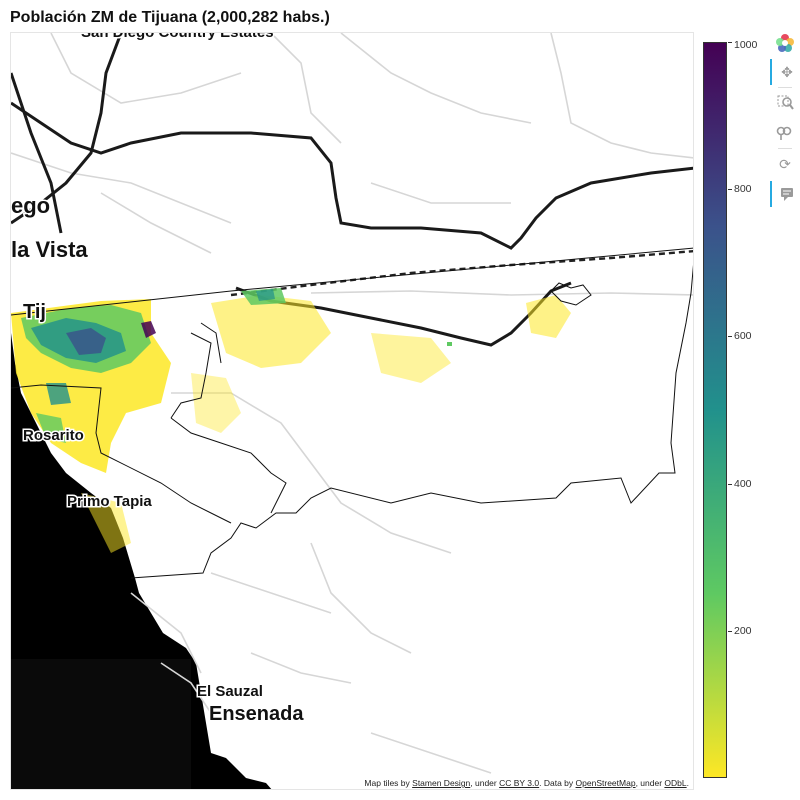  Describe the element at coordinates (785, 133) in the screenshot. I see `wheel-zoom-icon` at that location.